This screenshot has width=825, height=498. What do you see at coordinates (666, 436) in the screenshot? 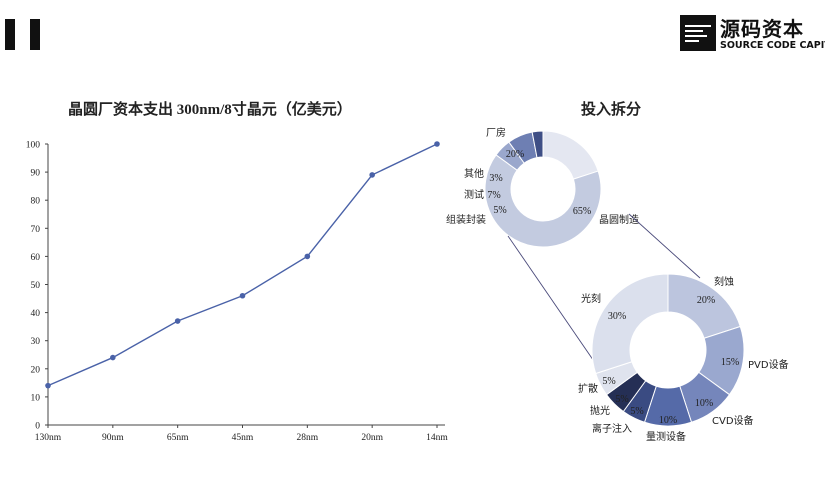
I see `bottom-donut-slice-label: 量测设备` at bounding box center [666, 436].